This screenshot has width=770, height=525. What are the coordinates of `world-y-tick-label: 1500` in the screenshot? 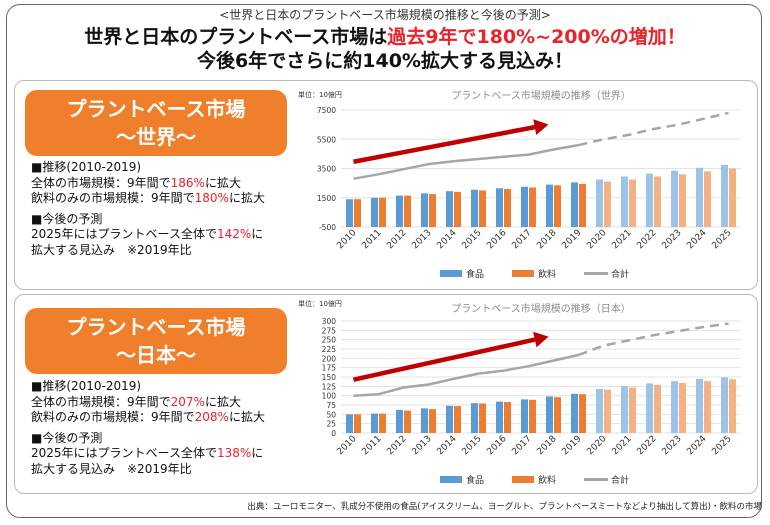 It's located at (326, 198).